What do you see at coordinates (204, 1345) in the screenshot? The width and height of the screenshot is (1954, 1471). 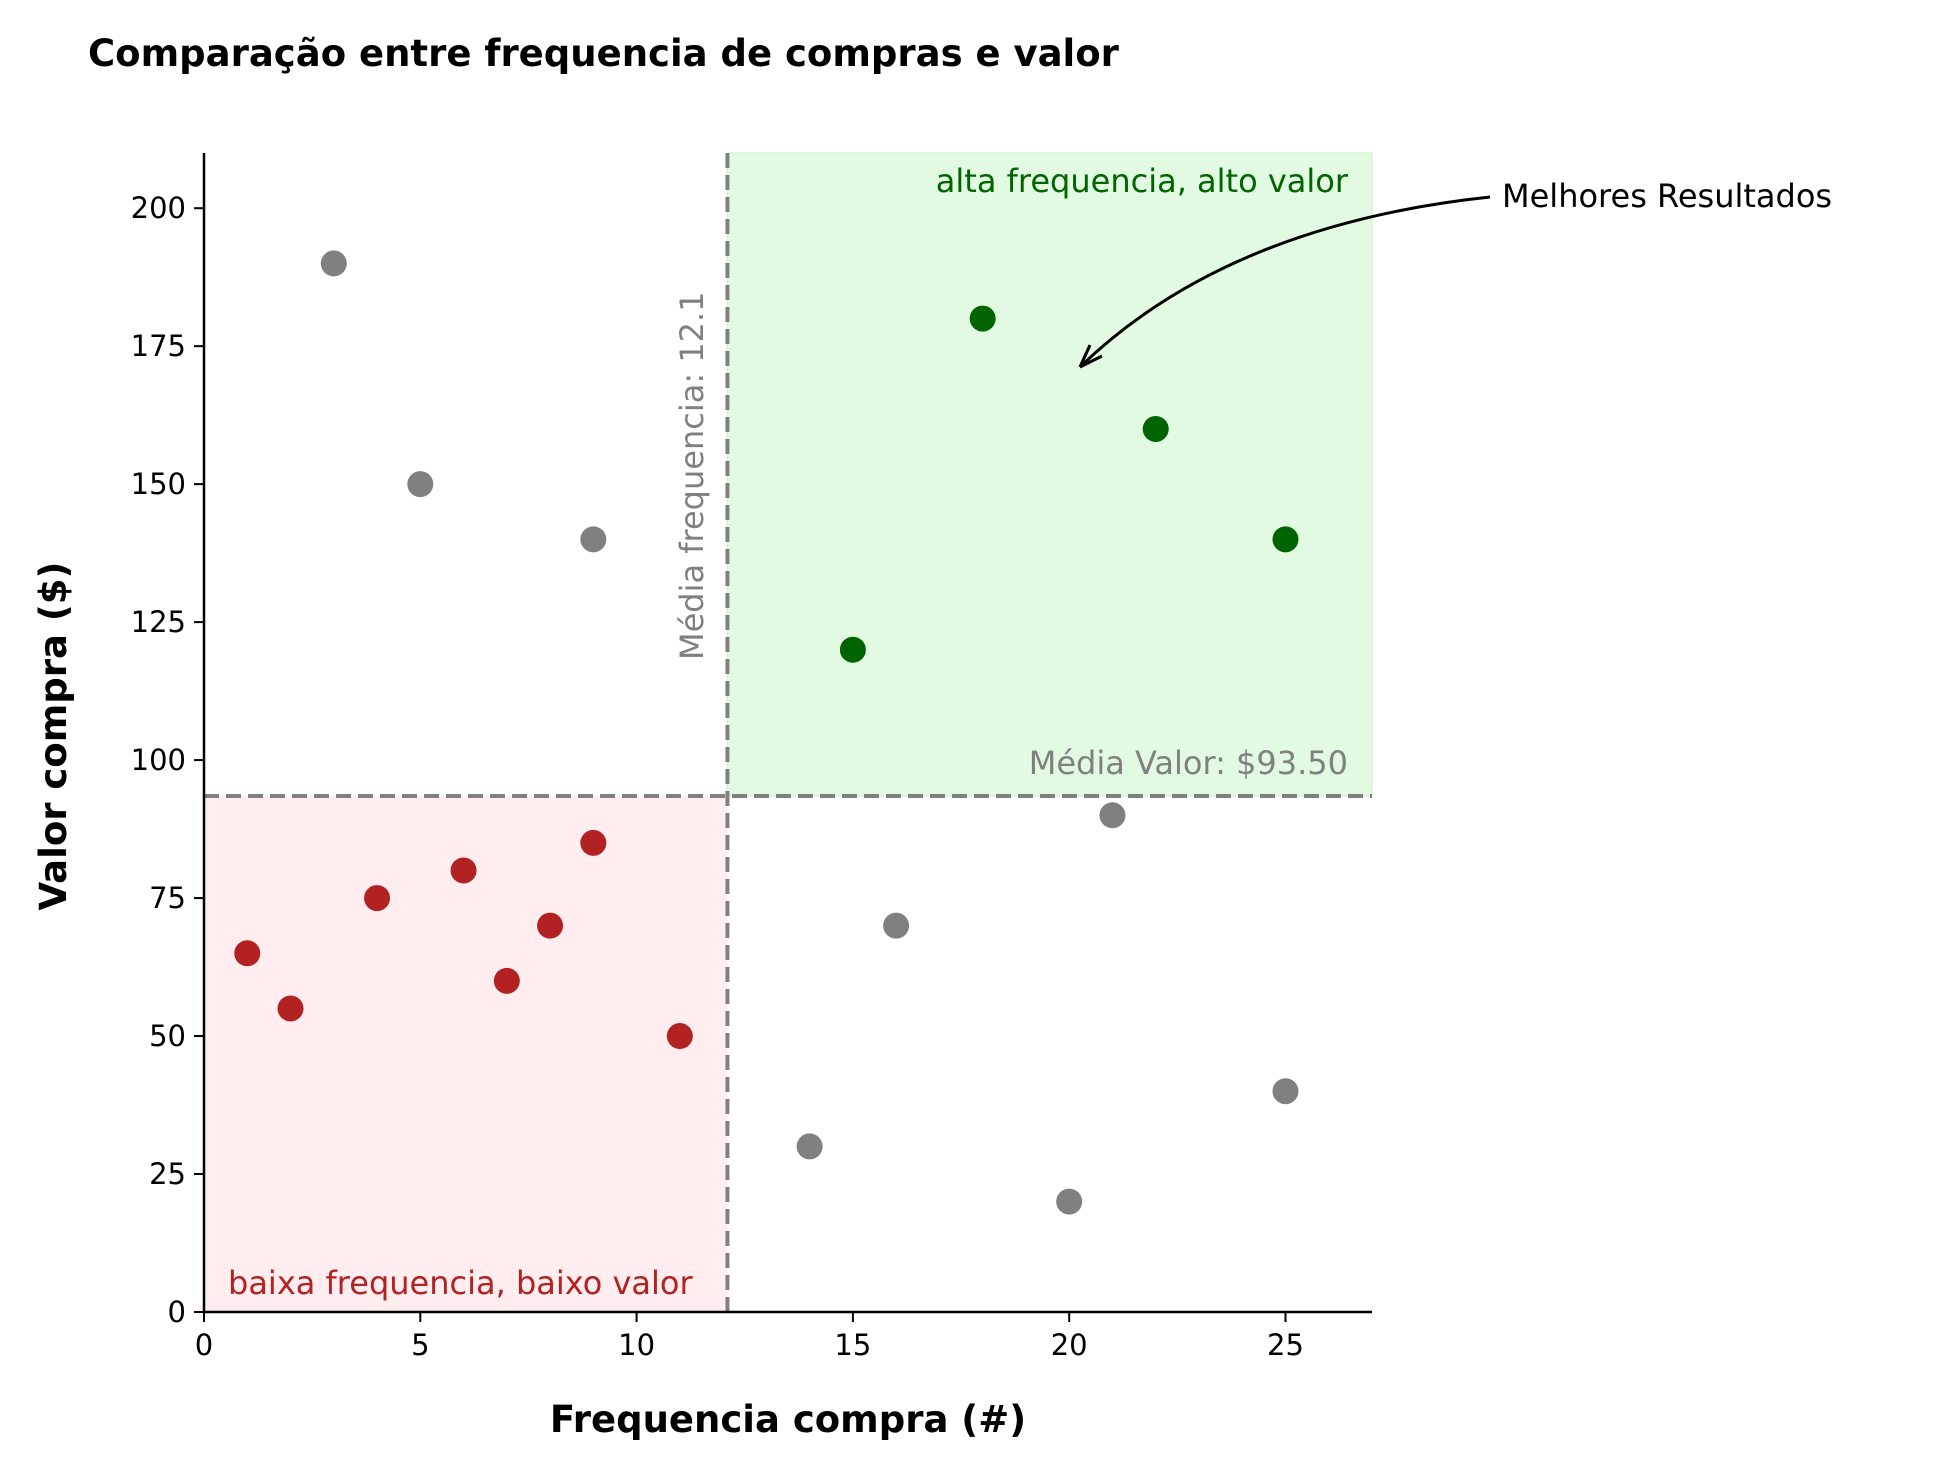 I see `x-tick-label: 0` at bounding box center [204, 1345].